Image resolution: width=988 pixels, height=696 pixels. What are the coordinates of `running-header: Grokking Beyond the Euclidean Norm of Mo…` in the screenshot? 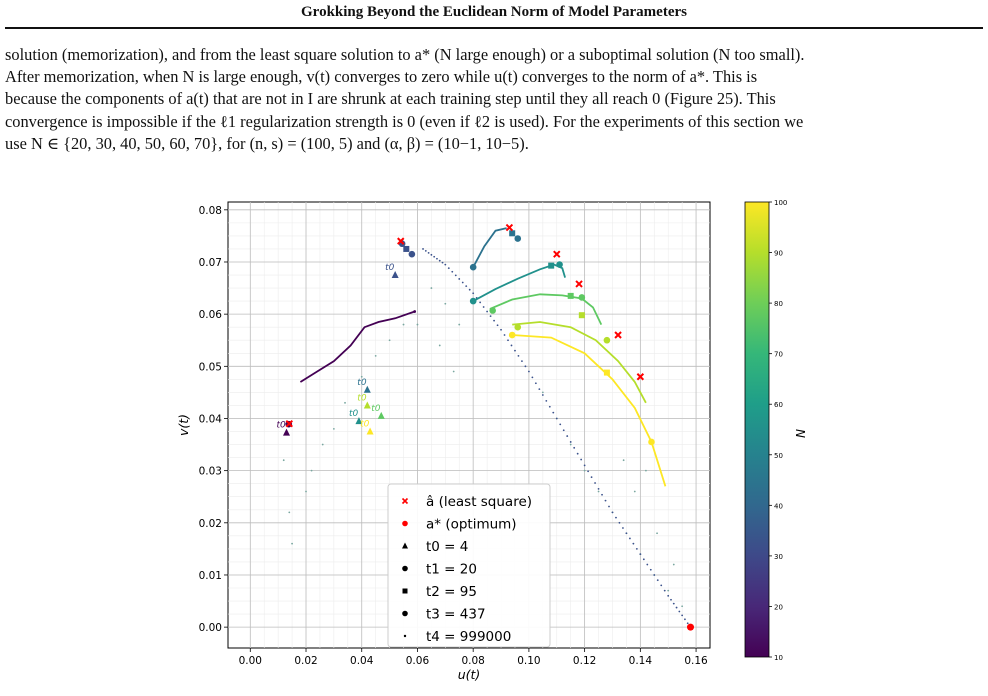 It's located at (494, 12).